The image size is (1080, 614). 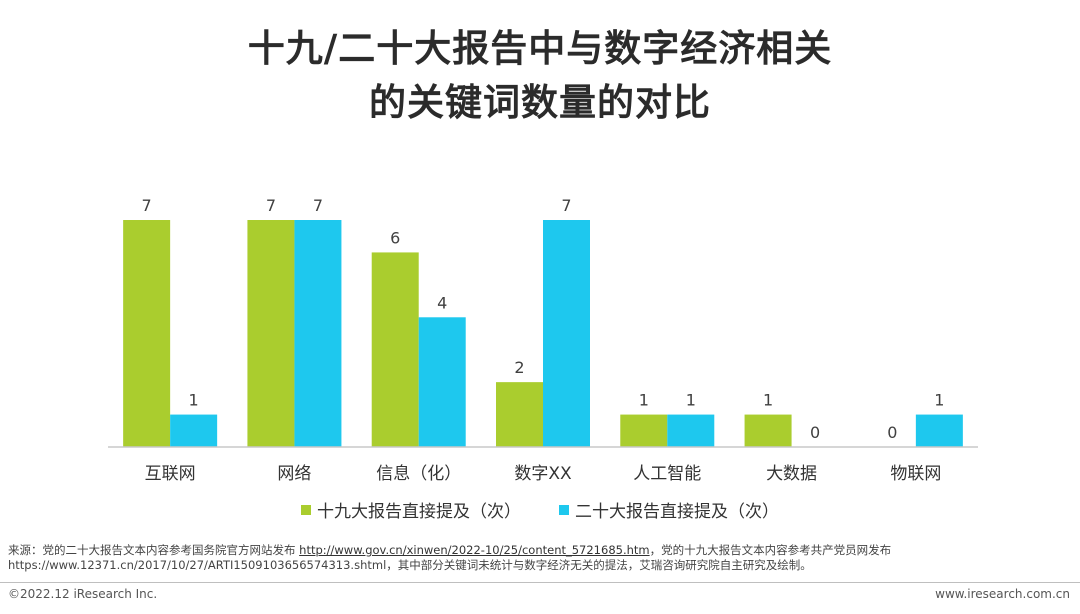 What do you see at coordinates (644, 400) in the screenshot?
I see `data-label-series1-4: 1` at bounding box center [644, 400].